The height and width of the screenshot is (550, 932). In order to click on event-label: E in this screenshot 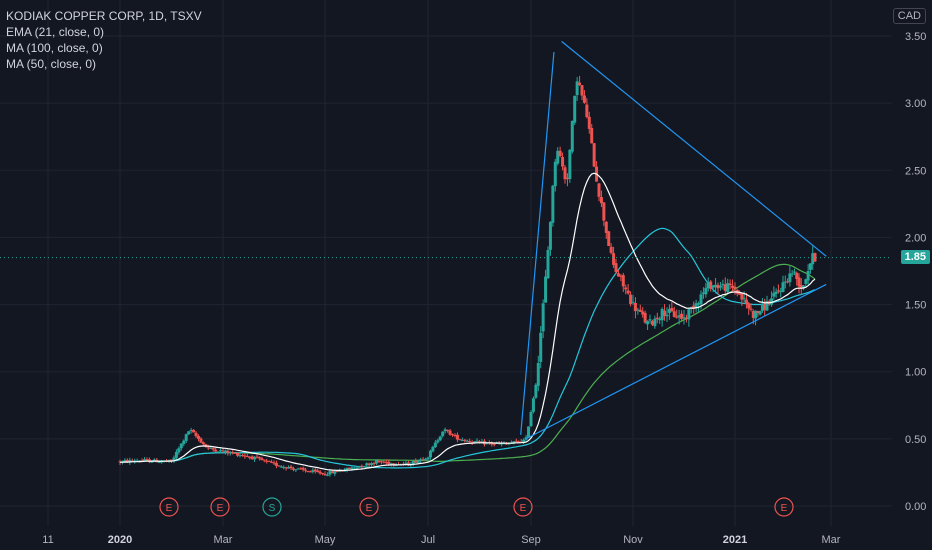, I will do `click(220, 508)`.